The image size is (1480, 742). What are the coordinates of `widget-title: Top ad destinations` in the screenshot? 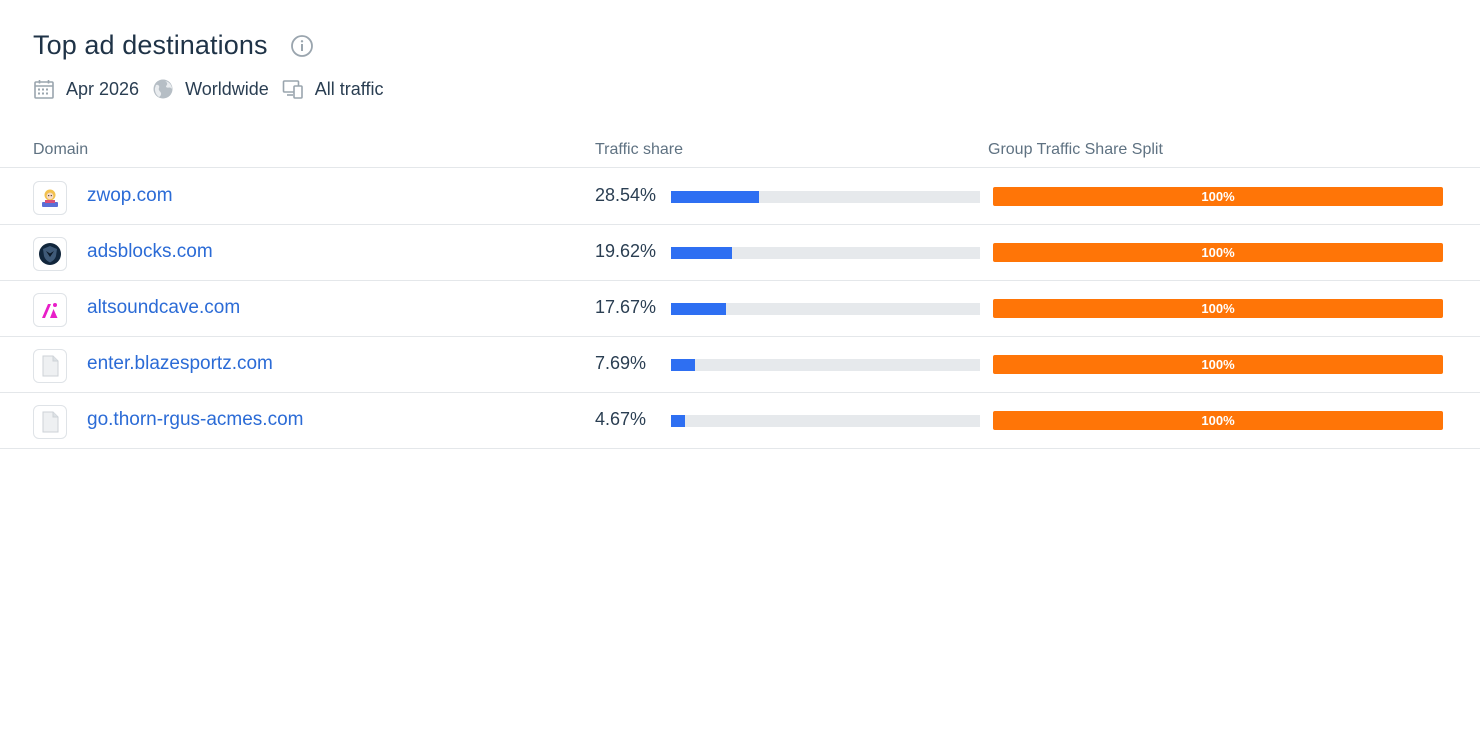 It's located at (150, 45).